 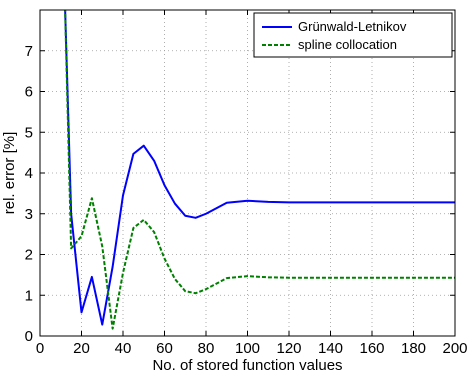 What do you see at coordinates (29, 51) in the screenshot?
I see `y-tick-label: 7` at bounding box center [29, 51].